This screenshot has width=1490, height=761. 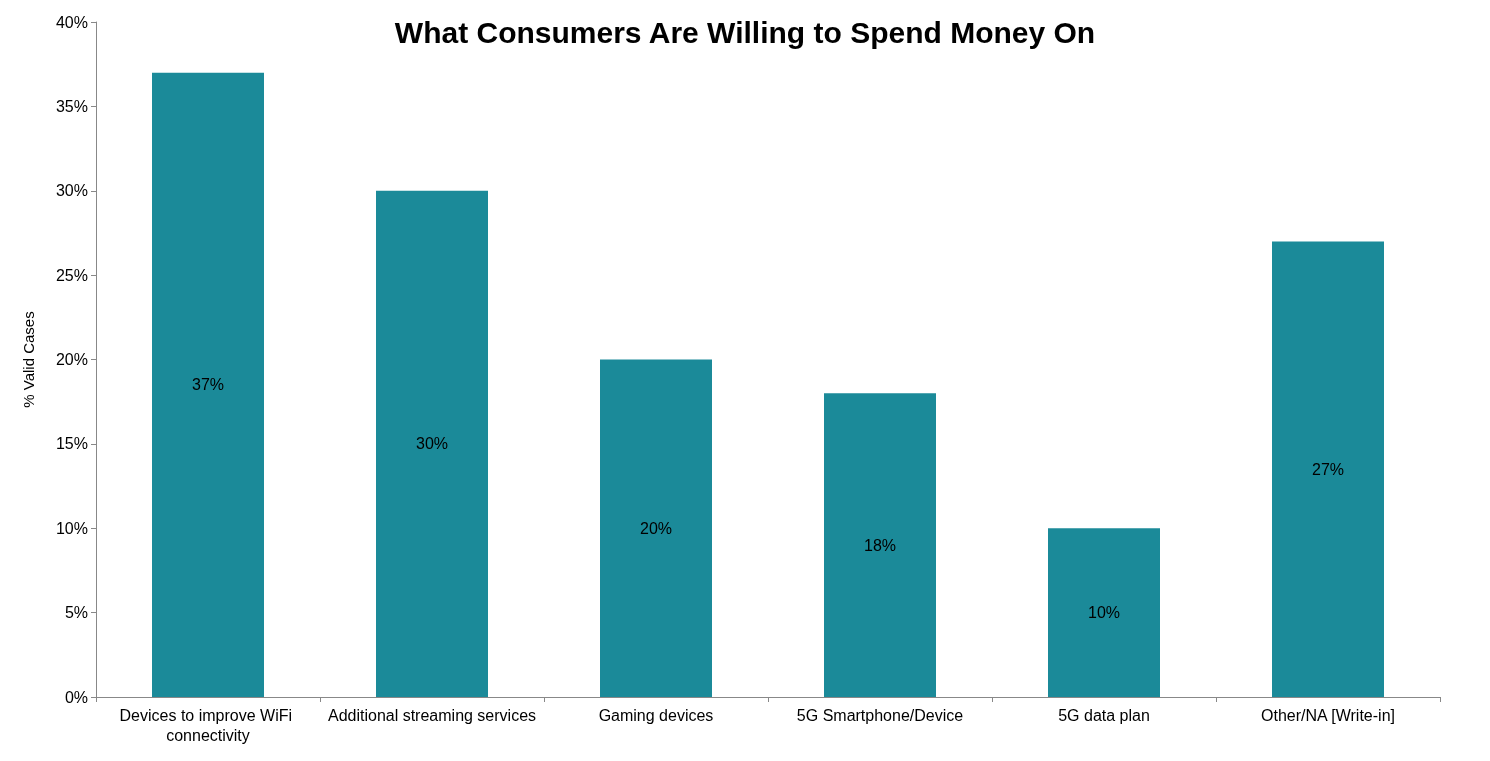 What do you see at coordinates (71, 191) in the screenshot?
I see `y-tick-label: 30%` at bounding box center [71, 191].